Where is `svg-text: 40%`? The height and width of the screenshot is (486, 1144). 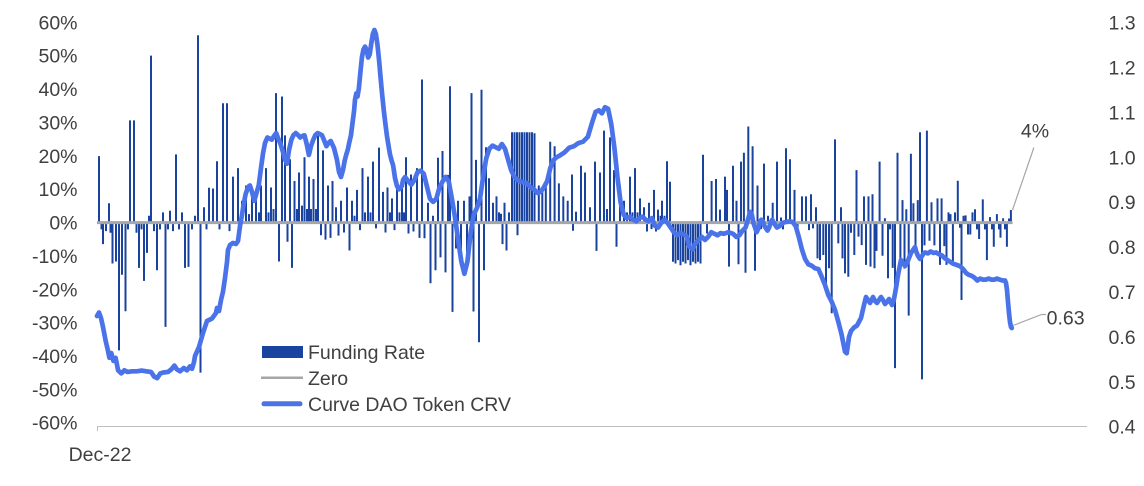
svg-text: 40% is located at coordinates (57, 90).